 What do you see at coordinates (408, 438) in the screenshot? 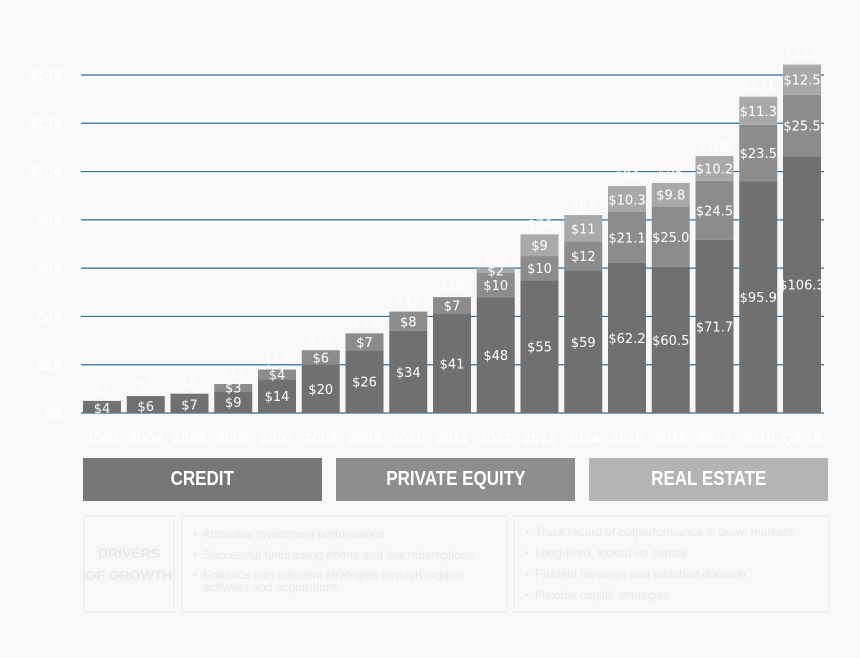
I see `x-tick-label: 2010` at bounding box center [408, 438].